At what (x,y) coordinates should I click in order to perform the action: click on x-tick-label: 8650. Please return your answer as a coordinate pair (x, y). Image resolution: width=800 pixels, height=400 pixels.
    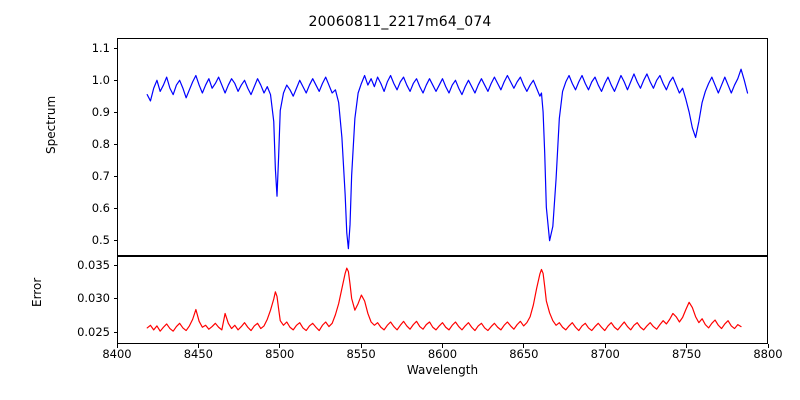
    Looking at the image, I should click on (524, 354).